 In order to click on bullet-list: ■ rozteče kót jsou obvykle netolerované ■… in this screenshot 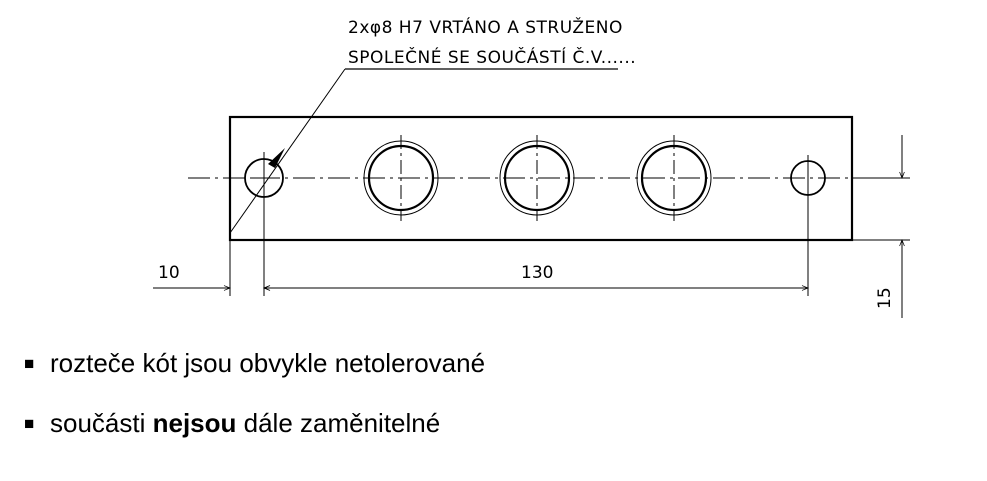, I will do `click(254, 408)`.